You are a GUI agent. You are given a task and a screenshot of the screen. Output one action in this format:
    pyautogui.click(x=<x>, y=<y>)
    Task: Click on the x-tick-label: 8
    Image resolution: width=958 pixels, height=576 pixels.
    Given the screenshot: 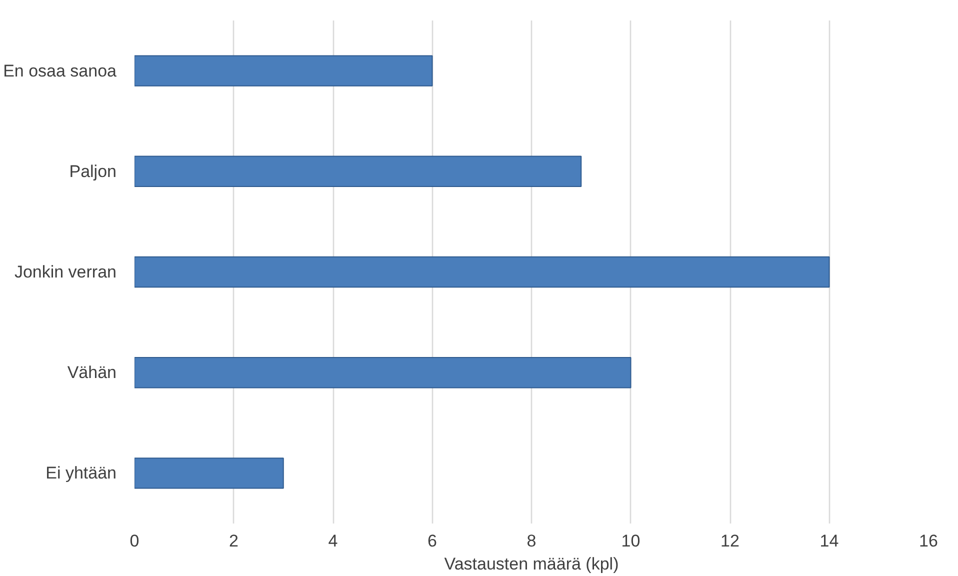 What is the action you would take?
    pyautogui.click(x=531, y=541)
    